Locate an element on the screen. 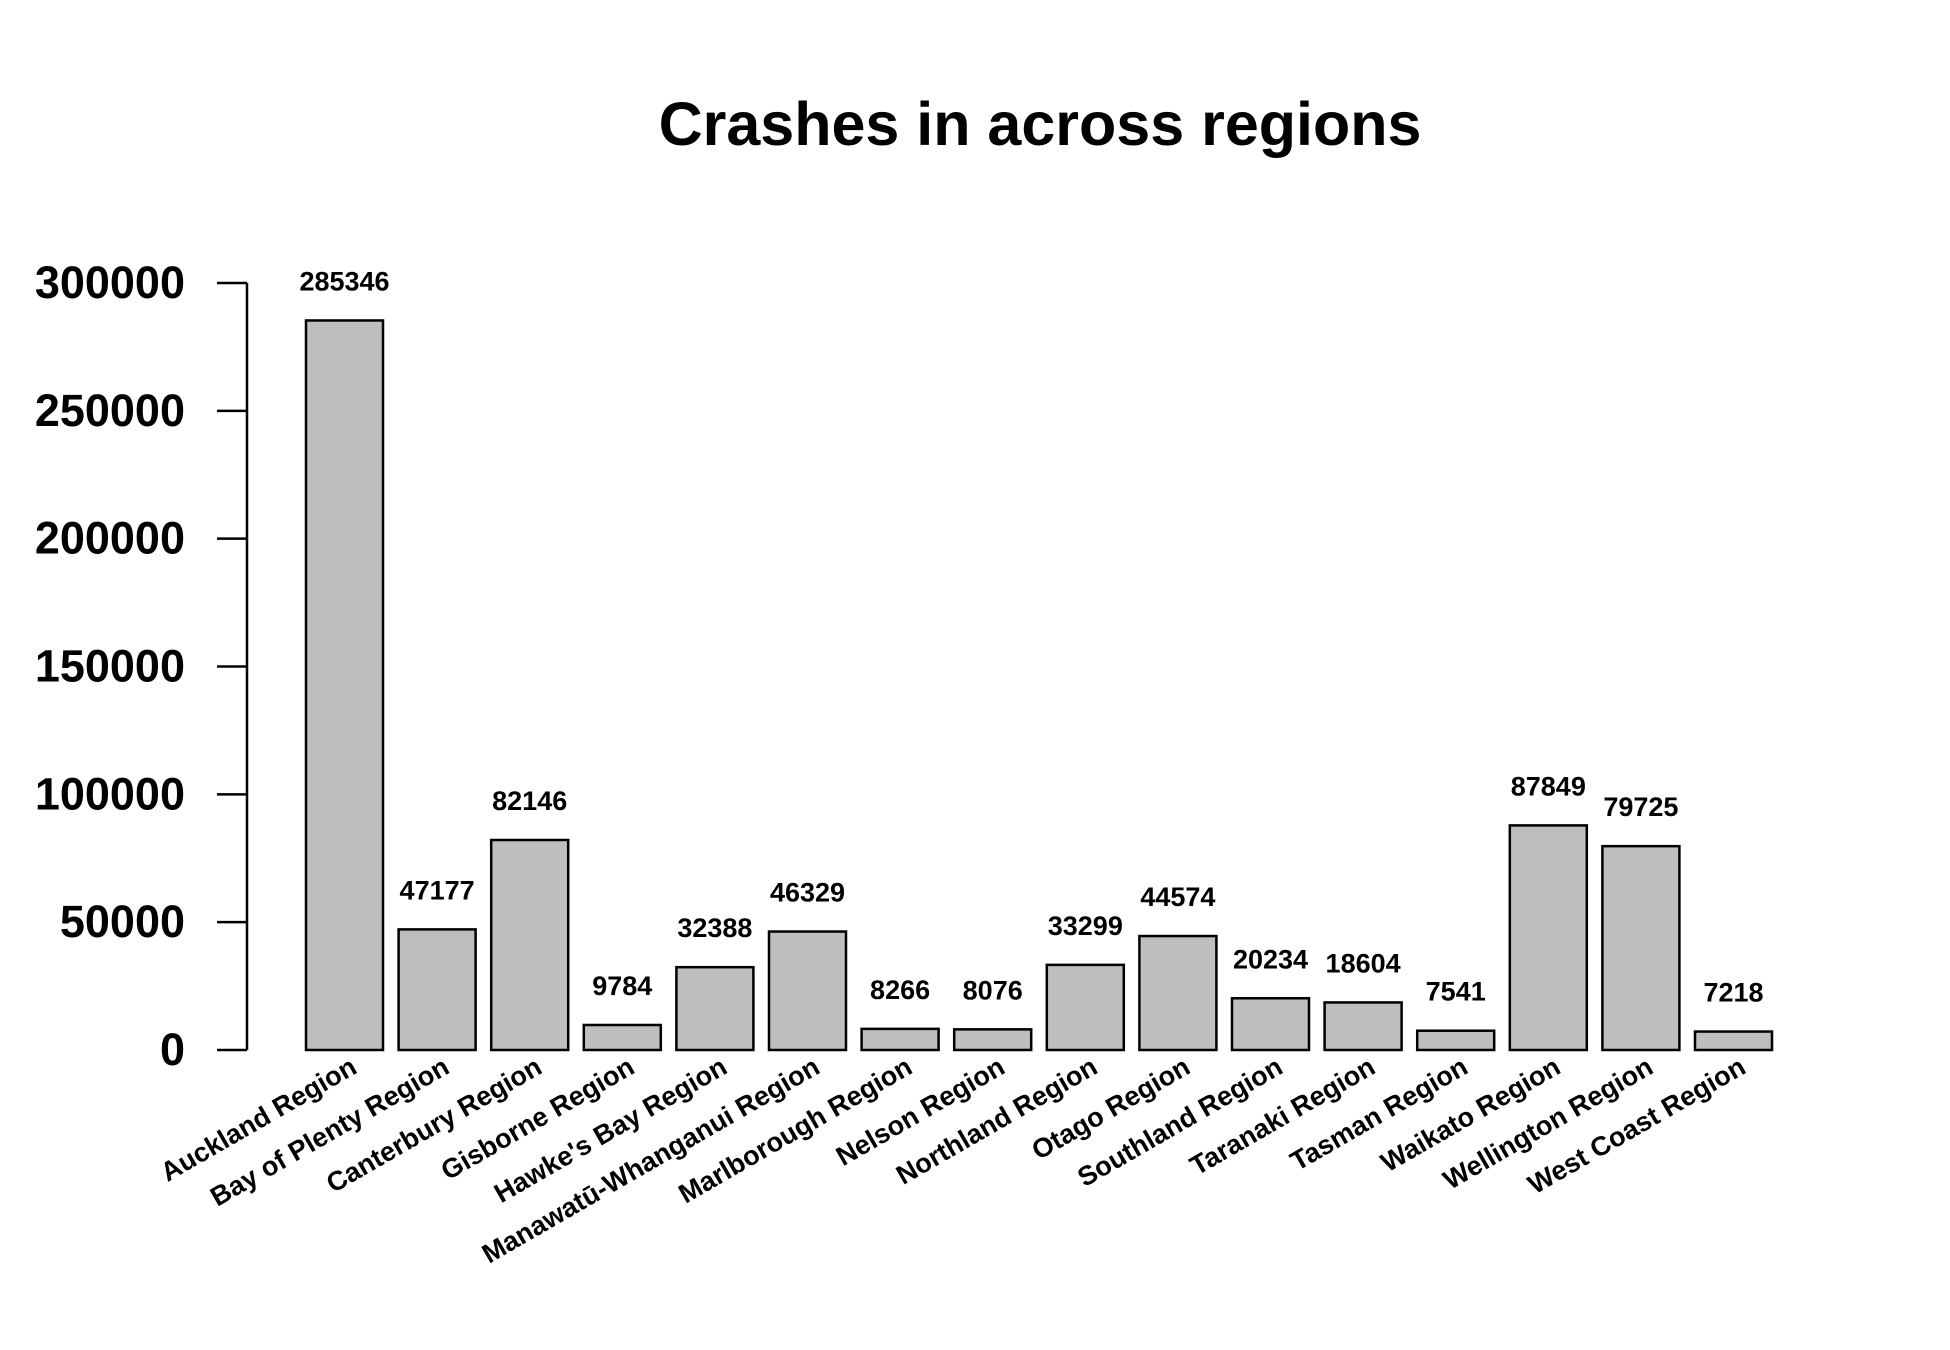 Image resolution: width=1950 pixels, height=1350 pixels. y-tick-label: 50000 is located at coordinates (122, 921).